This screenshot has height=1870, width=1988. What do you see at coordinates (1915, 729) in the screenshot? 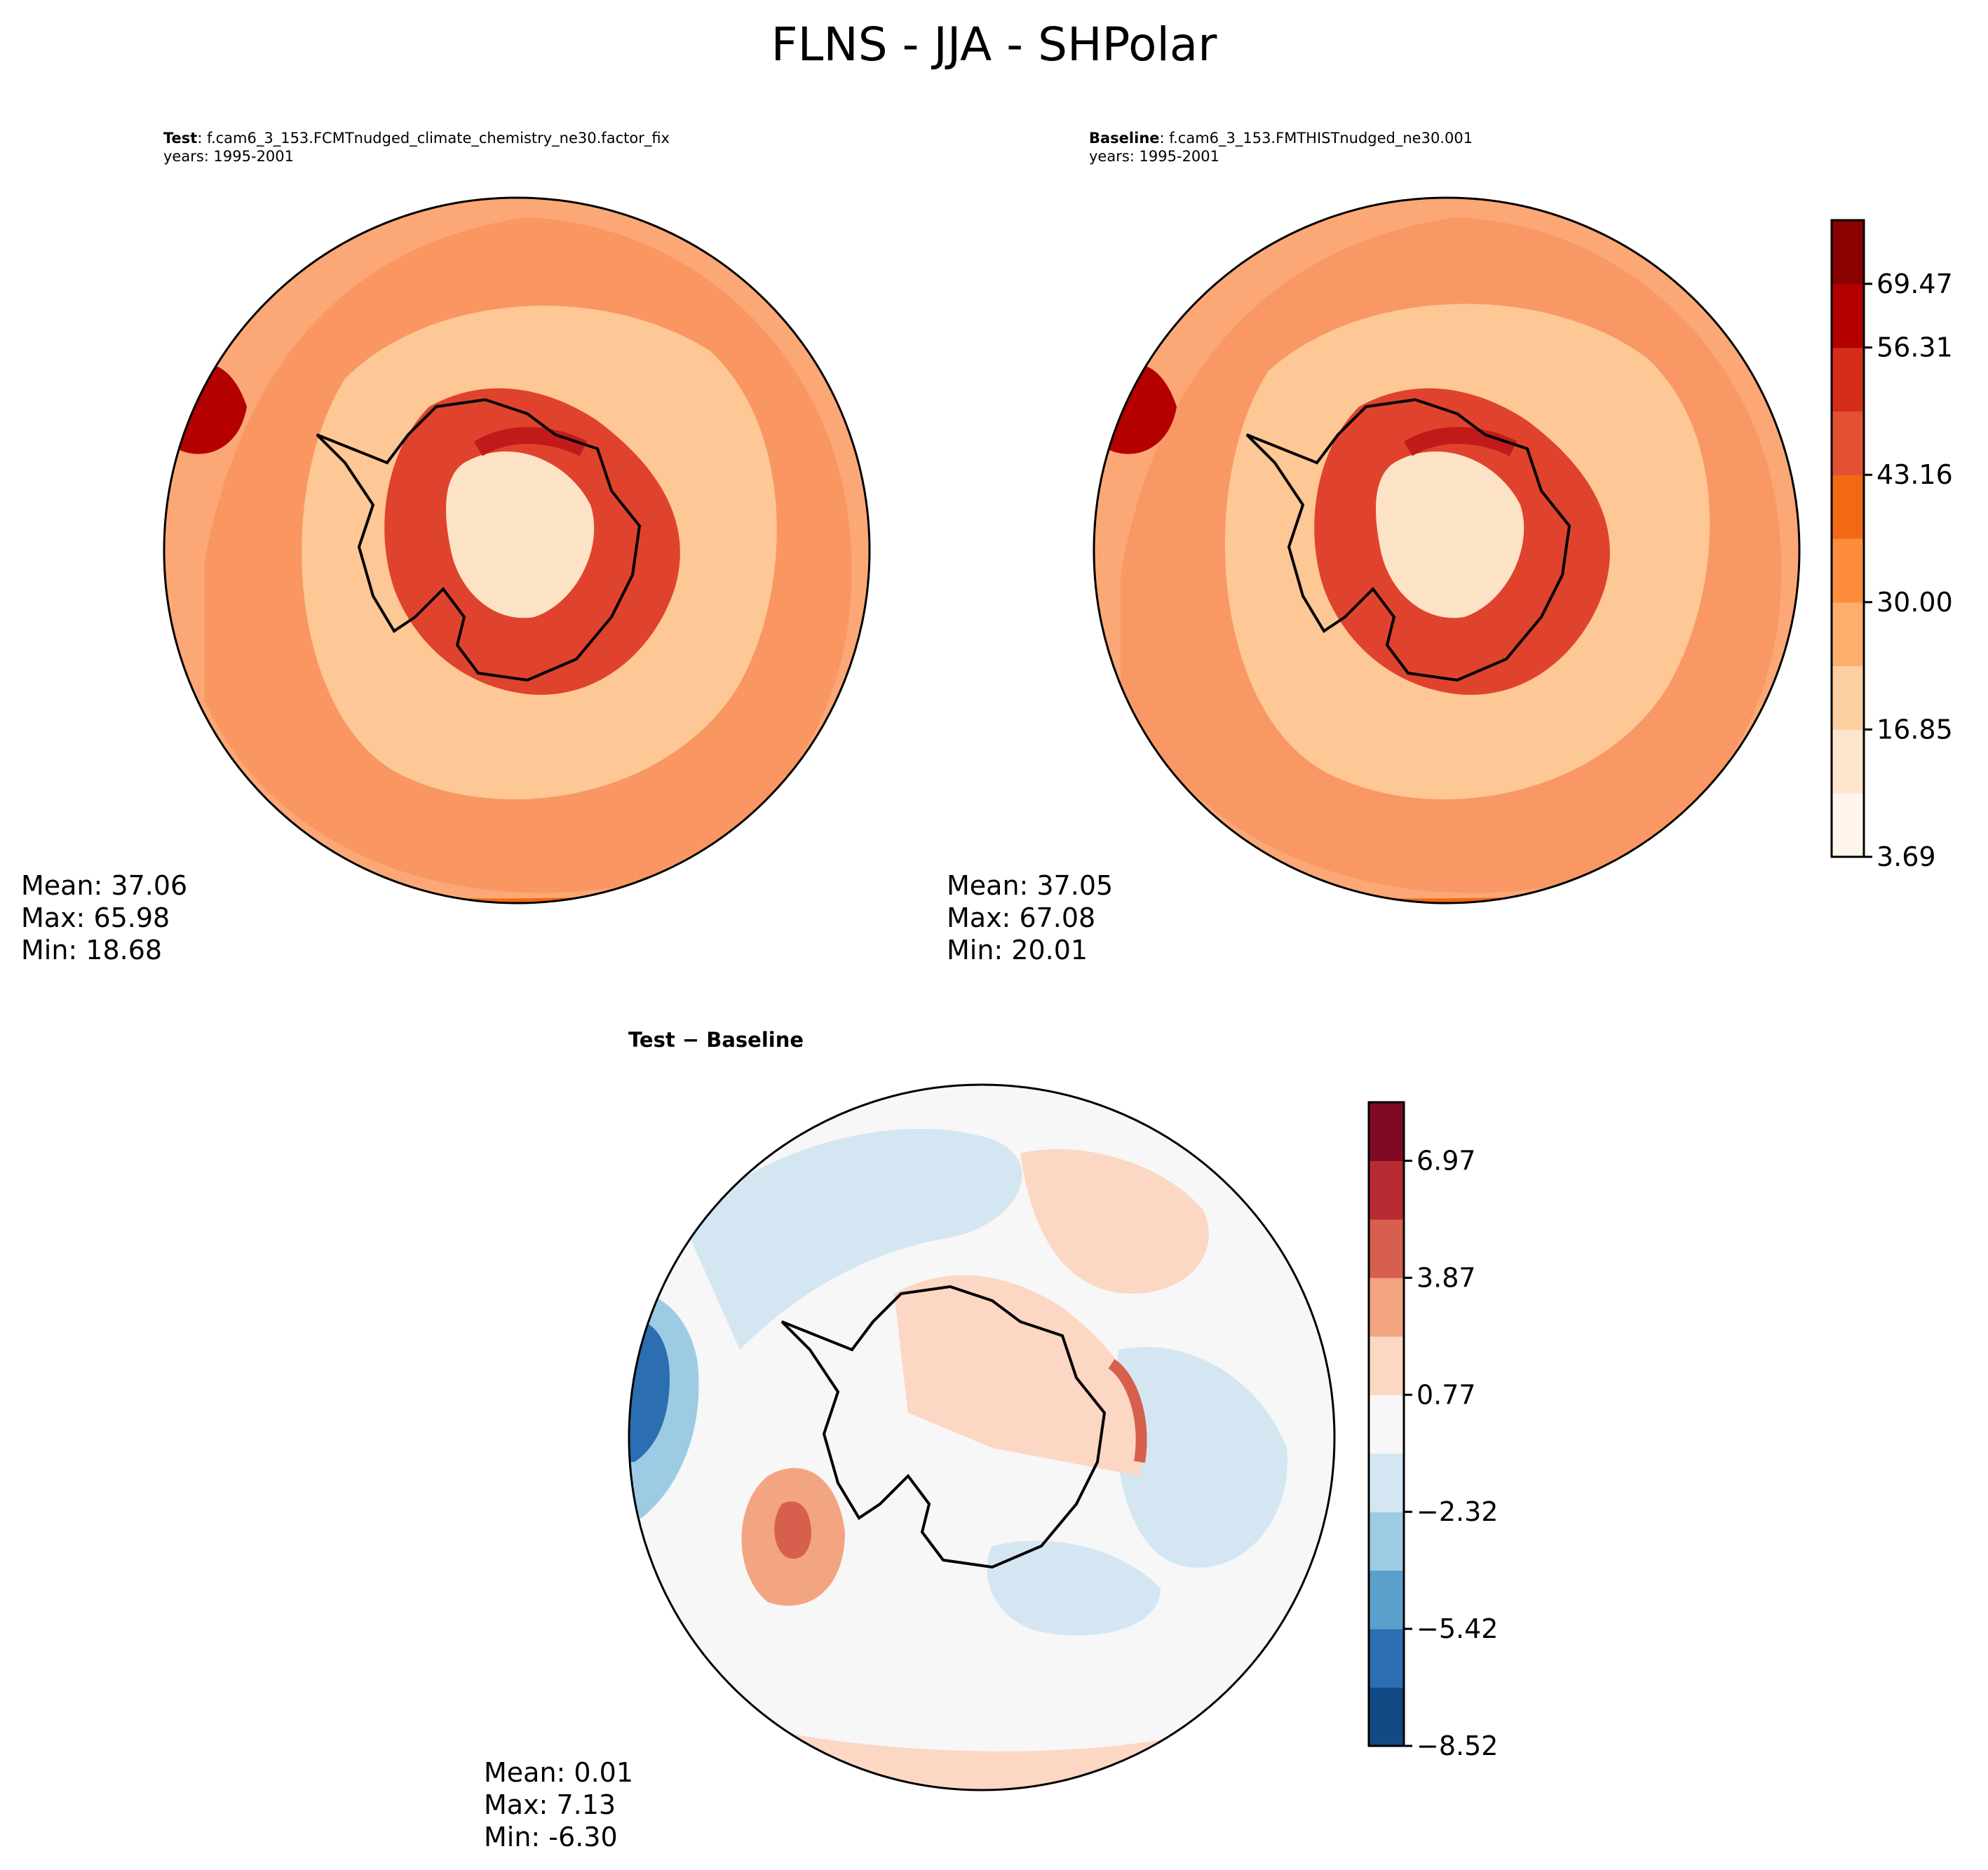
I see `main-colorbar-tick-label: 16.85` at bounding box center [1915, 729].